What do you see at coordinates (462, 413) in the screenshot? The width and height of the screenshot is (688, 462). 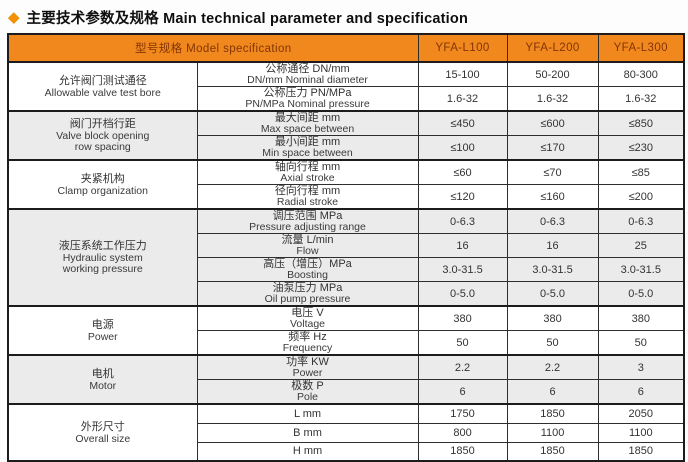 I see `value-cell: 1750` at bounding box center [462, 413].